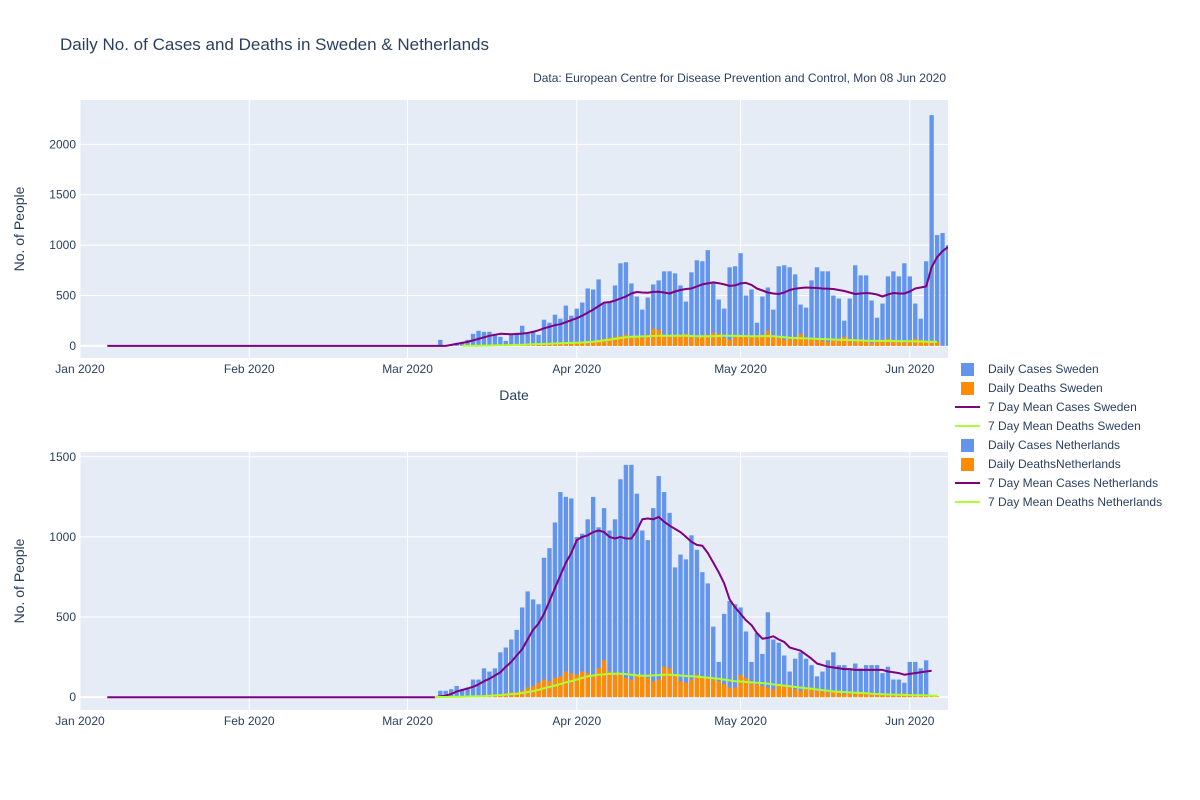 The width and height of the screenshot is (1200, 800). Describe the element at coordinates (62, 195) in the screenshot. I see `y-tick-label: 1500` at that location.